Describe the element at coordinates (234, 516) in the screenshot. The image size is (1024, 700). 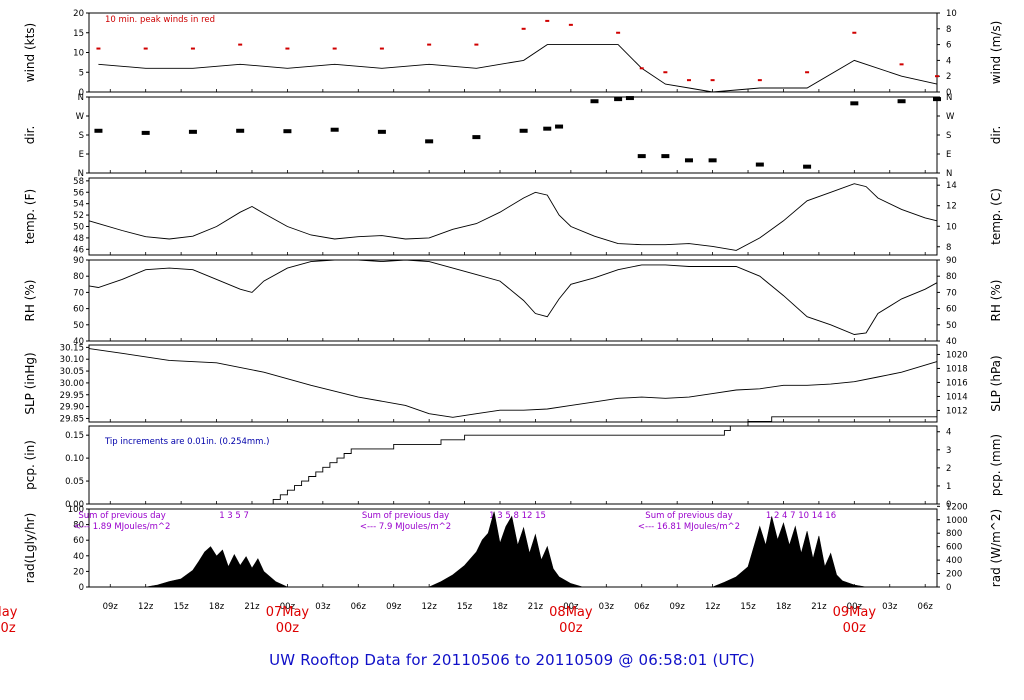
I see `rad-daily-note-hours: 1 3 5 7` at that location.